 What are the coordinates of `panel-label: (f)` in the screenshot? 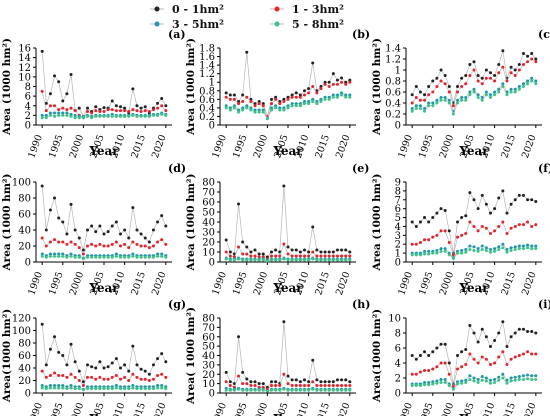 It's located at (544, 168).